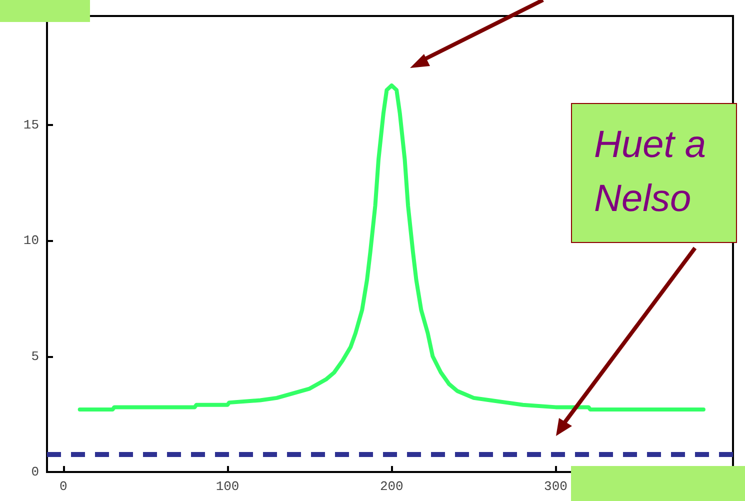 The image size is (745, 501). I want to click on x-tick-label: 0, so click(64, 486).